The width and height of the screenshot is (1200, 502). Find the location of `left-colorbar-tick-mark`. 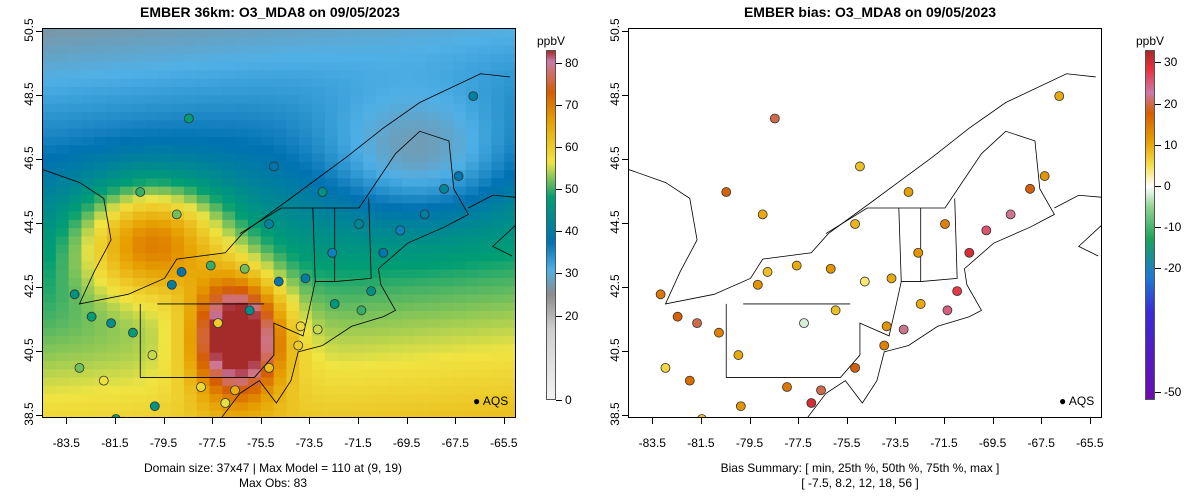

left-colorbar-tick-mark is located at coordinates (559, 232).